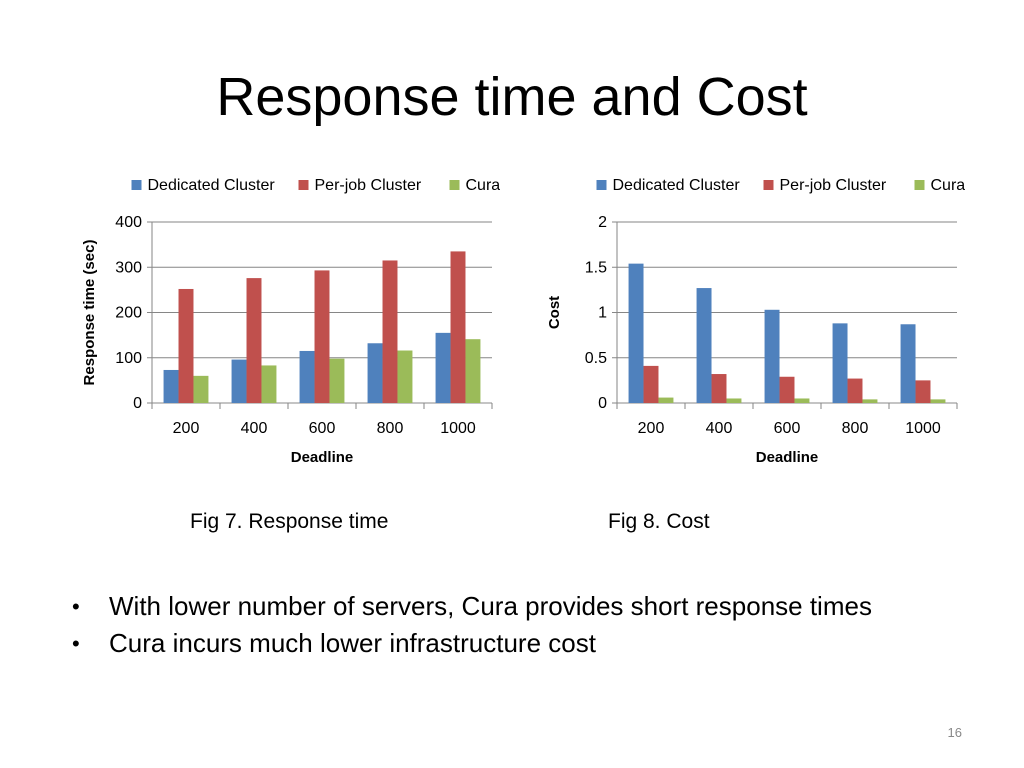 The height and width of the screenshot is (768, 1024). Describe the element at coordinates (596, 267) in the screenshot. I see `y-tick-label: 1.5` at that location.